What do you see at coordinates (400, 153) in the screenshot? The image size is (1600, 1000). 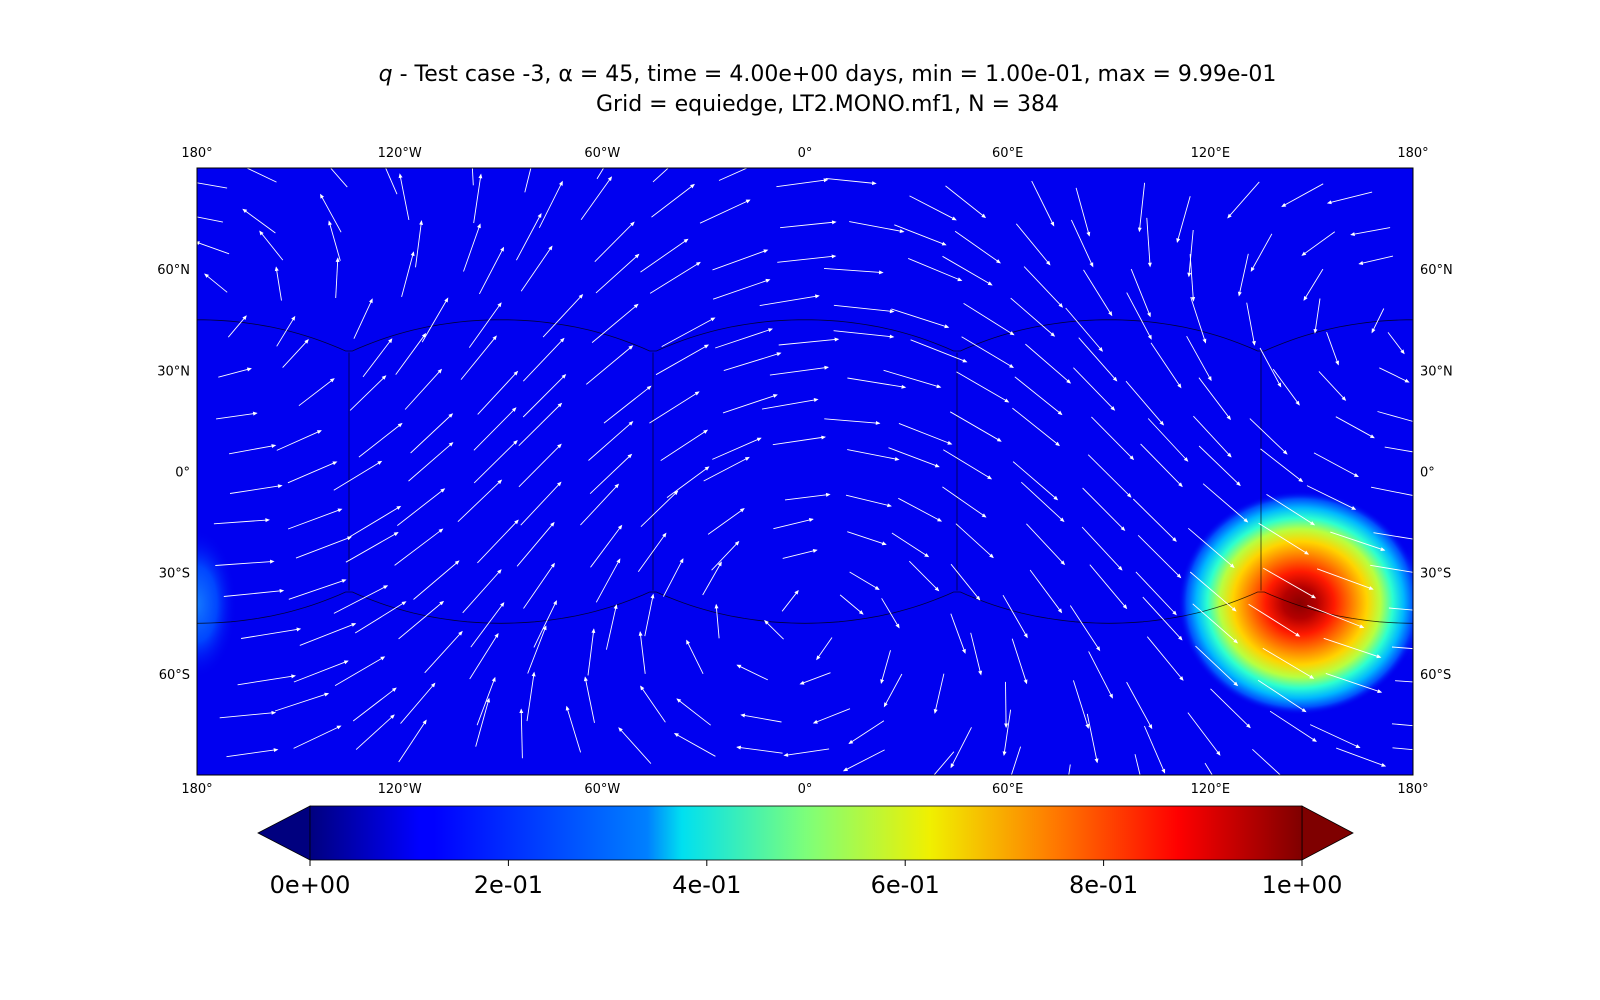 I see `lon-tick-label-top: 120°W` at bounding box center [400, 153].